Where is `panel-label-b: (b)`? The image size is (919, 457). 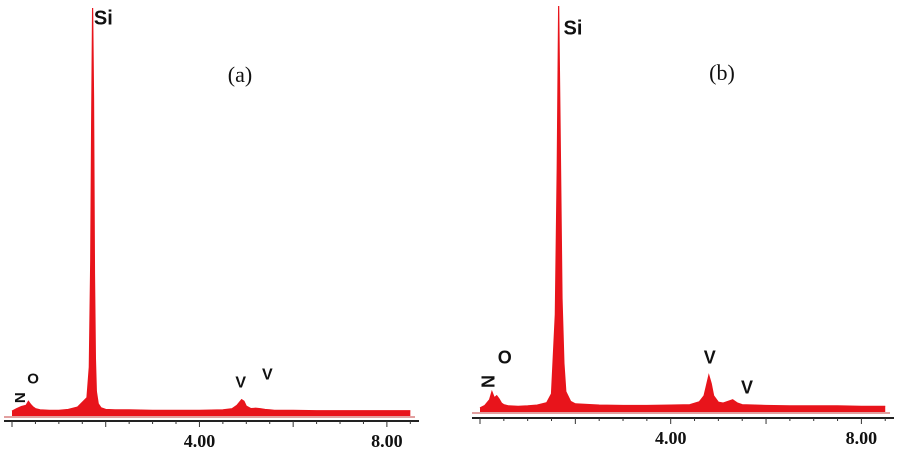
panel-label-b: (b) is located at coordinates (722, 72).